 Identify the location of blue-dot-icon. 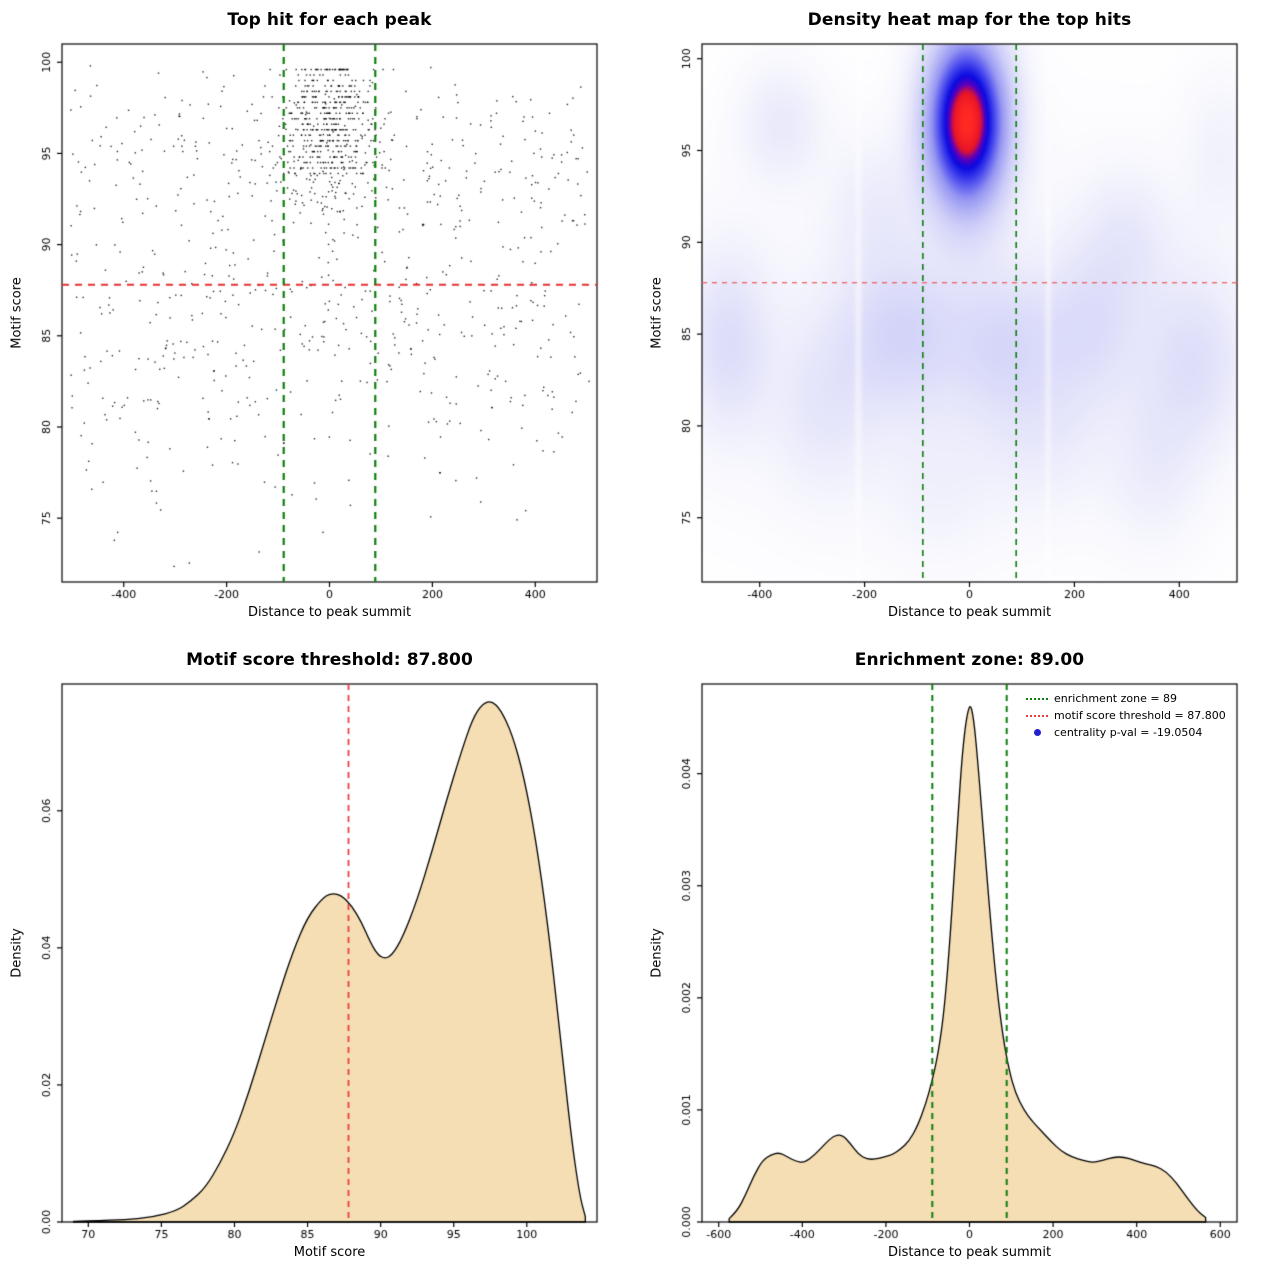
(1037, 732).